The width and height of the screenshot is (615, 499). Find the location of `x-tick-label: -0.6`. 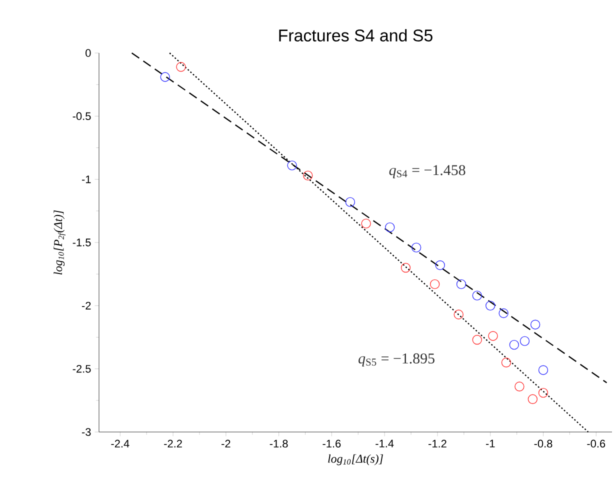

x-tick-label: -0.6 is located at coordinates (596, 444).